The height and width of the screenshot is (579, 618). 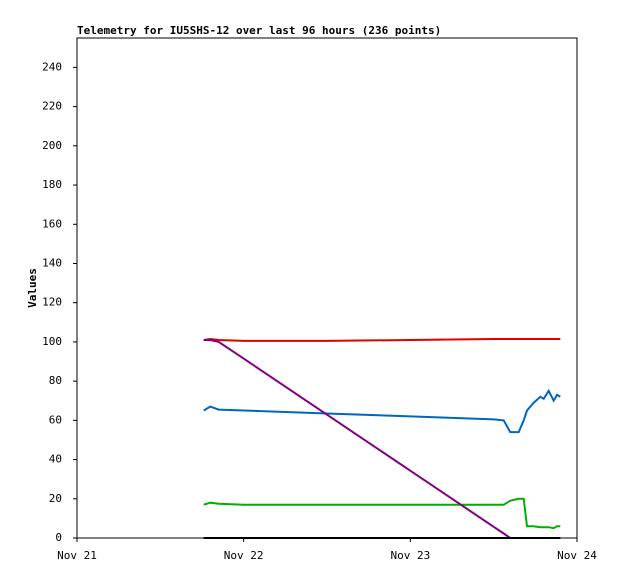 I want to click on x-tick-label: Nov 21, so click(x=77, y=555).